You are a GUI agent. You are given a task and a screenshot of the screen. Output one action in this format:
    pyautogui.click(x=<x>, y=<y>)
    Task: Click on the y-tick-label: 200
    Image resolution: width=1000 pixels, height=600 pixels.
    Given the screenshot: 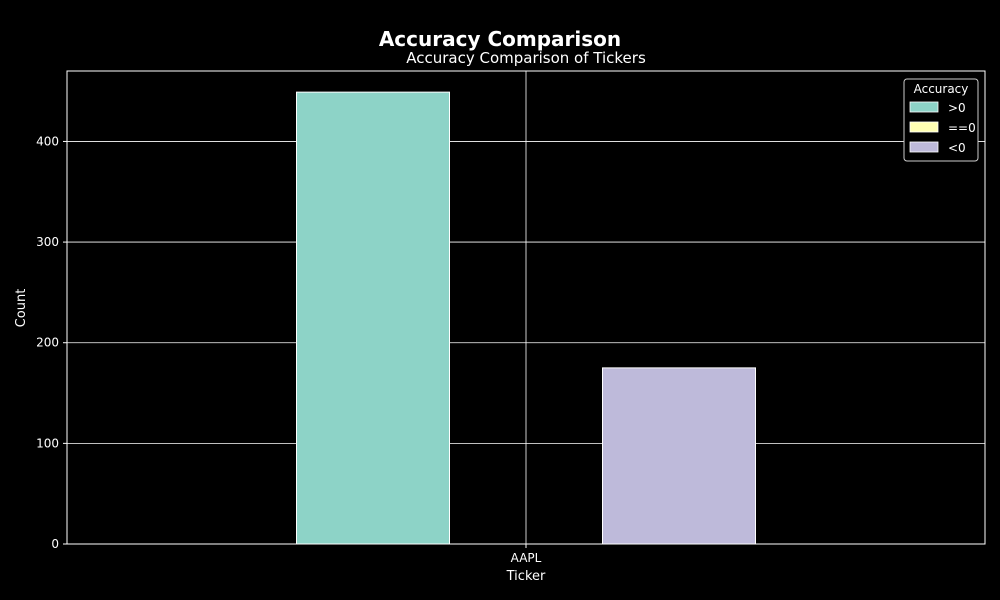 What is the action you would take?
    pyautogui.click(x=47, y=343)
    